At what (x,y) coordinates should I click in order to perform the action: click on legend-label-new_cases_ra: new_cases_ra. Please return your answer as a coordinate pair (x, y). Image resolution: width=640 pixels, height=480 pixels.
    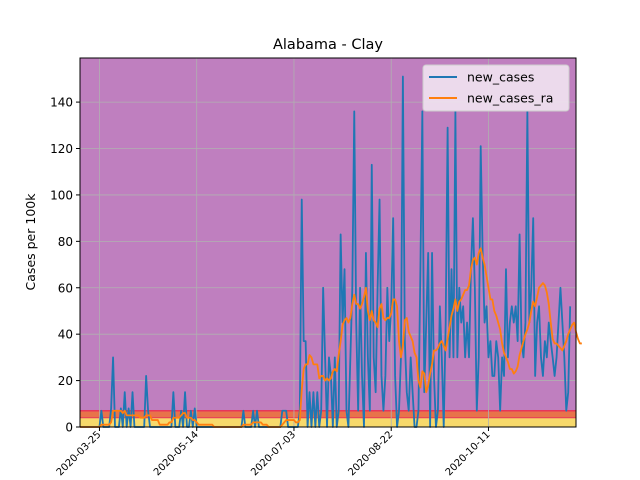
    Looking at the image, I should click on (510, 98).